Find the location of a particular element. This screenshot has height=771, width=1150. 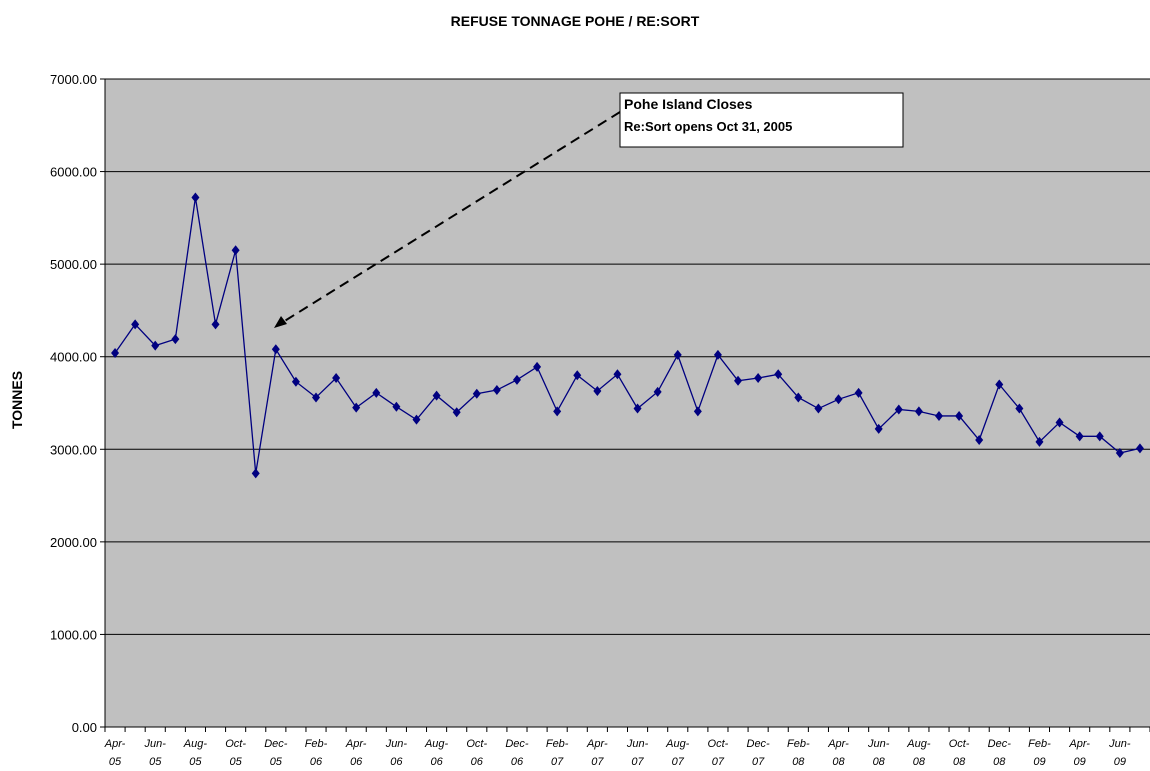

x-tick-label: Oct- 05 is located at coordinates (235, 753).